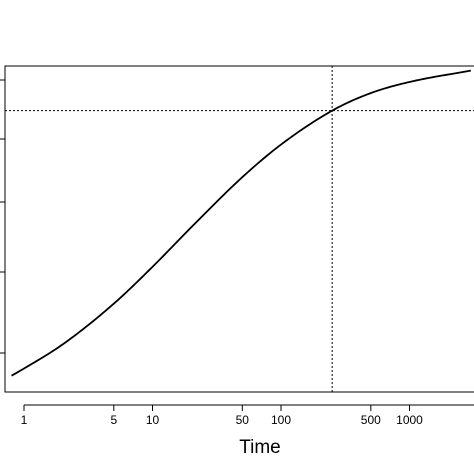 This screenshot has height=474, width=474. I want to click on x-tick-label: 1, so click(24, 420).